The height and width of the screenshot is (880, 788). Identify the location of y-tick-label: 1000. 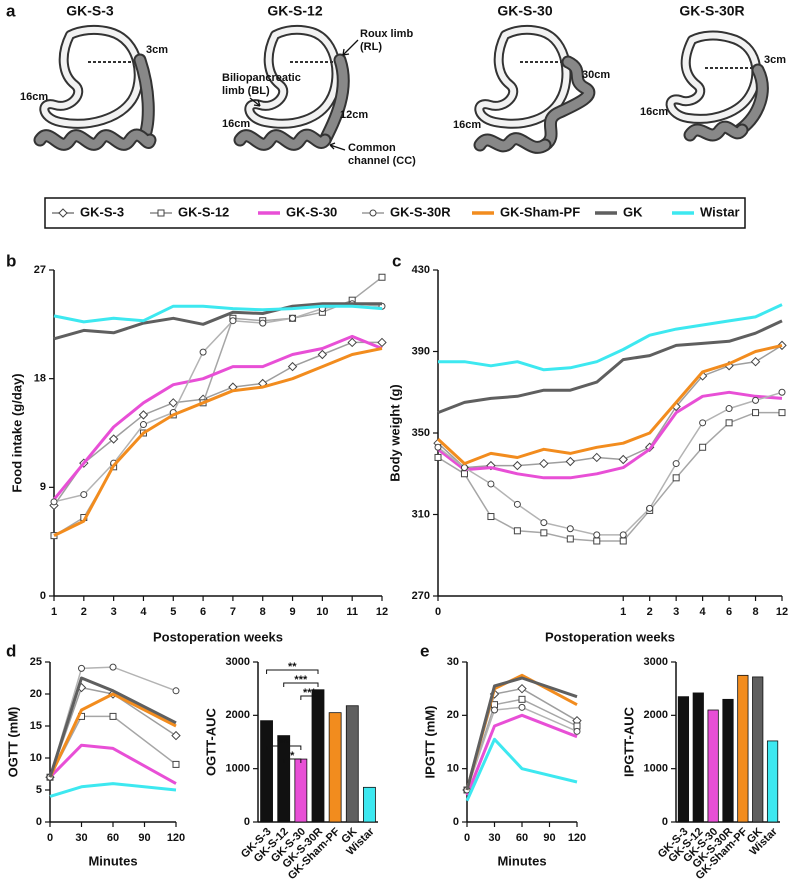
(238, 769).